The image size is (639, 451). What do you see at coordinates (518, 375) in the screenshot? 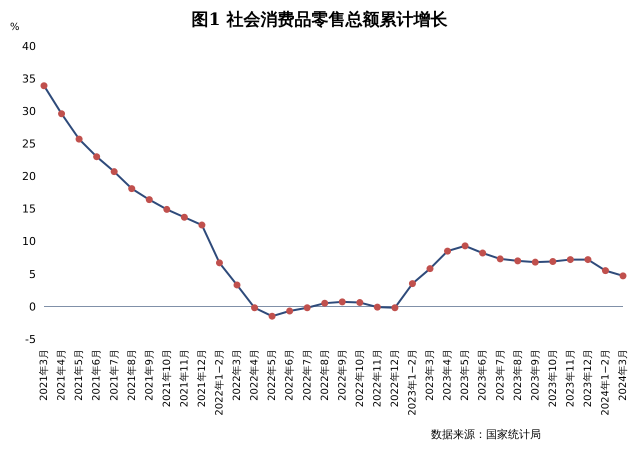
I see `x-tick-label: 2023年8月` at bounding box center [518, 375].